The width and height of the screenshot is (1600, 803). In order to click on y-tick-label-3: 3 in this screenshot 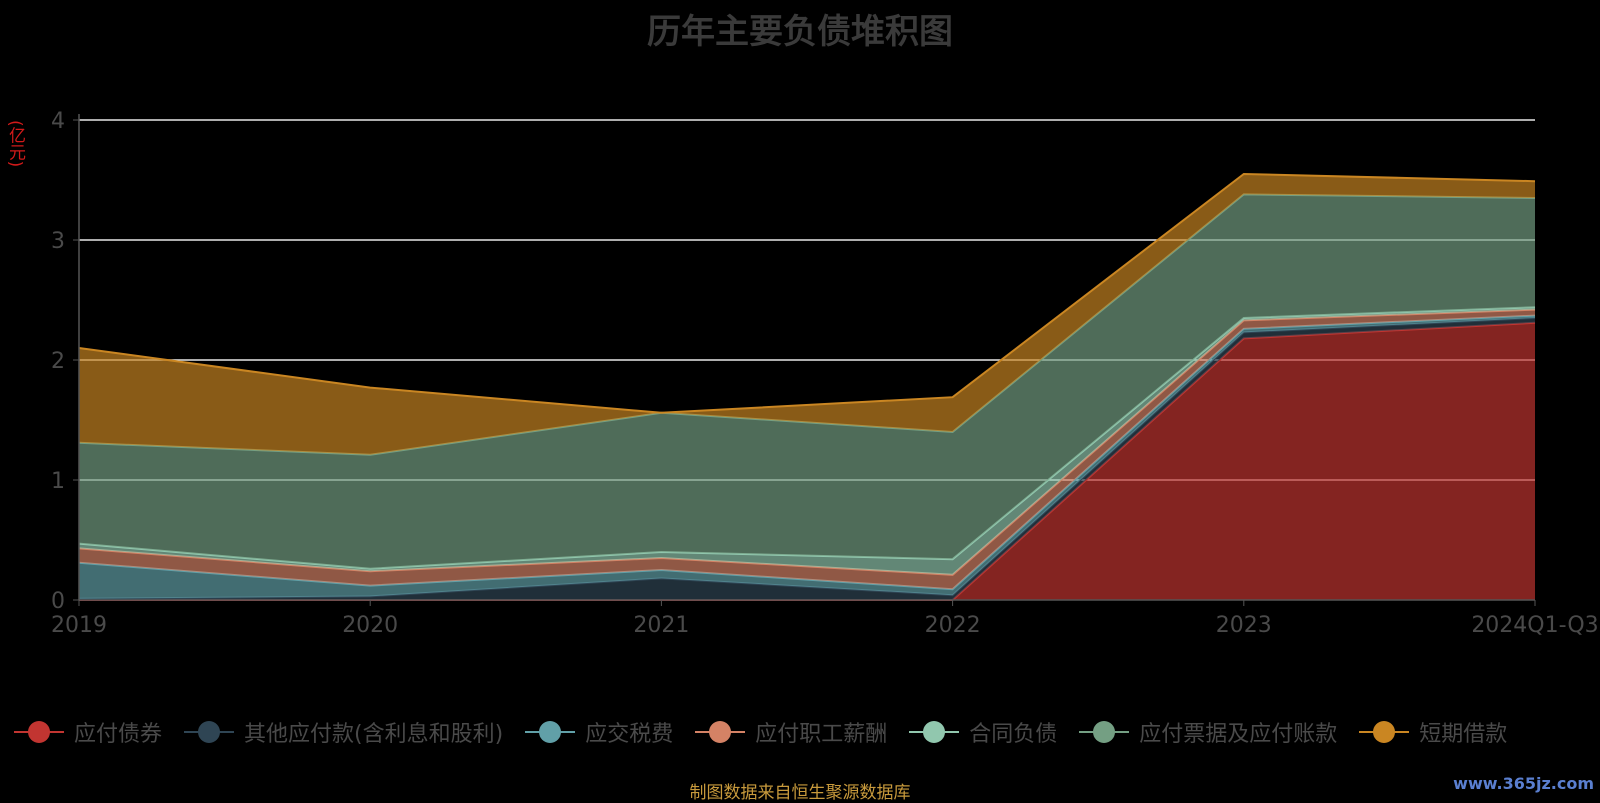, I will do `click(58, 241)`.